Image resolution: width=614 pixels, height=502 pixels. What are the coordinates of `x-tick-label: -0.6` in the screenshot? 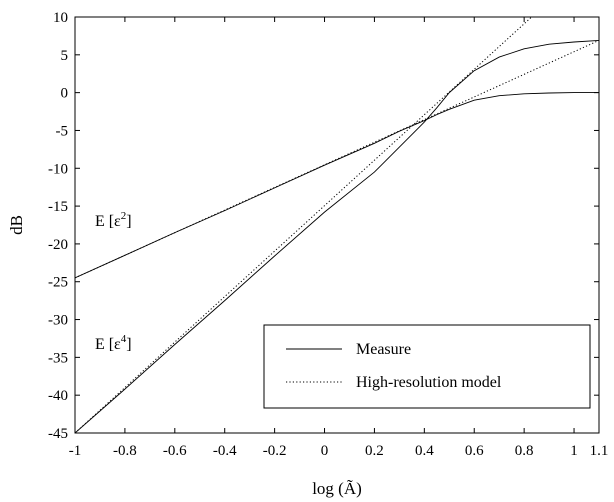 It's located at (175, 451).